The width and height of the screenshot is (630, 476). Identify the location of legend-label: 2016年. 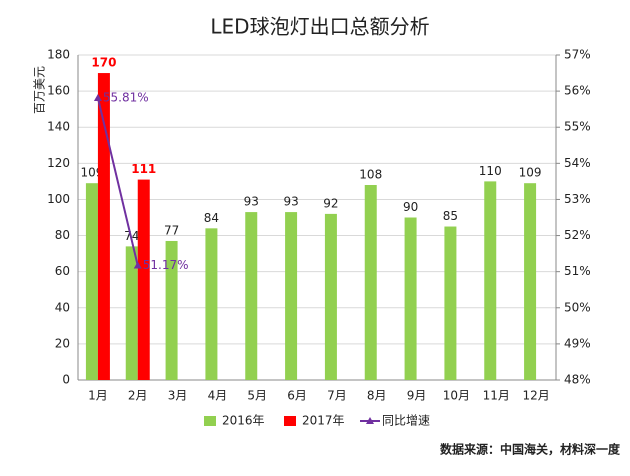
(243, 421).